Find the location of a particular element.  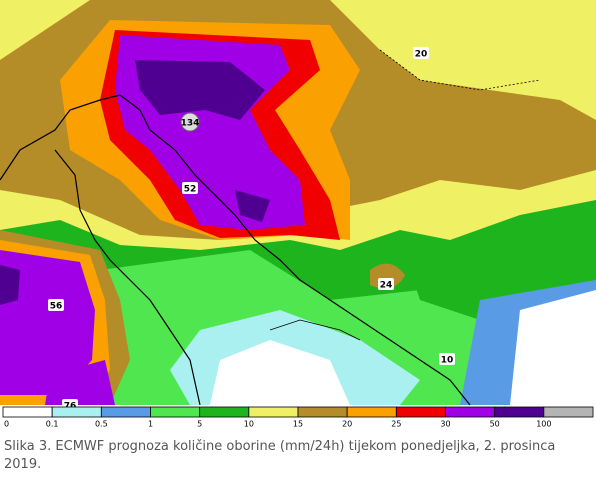

map-label: 76 is located at coordinates (70, 407).